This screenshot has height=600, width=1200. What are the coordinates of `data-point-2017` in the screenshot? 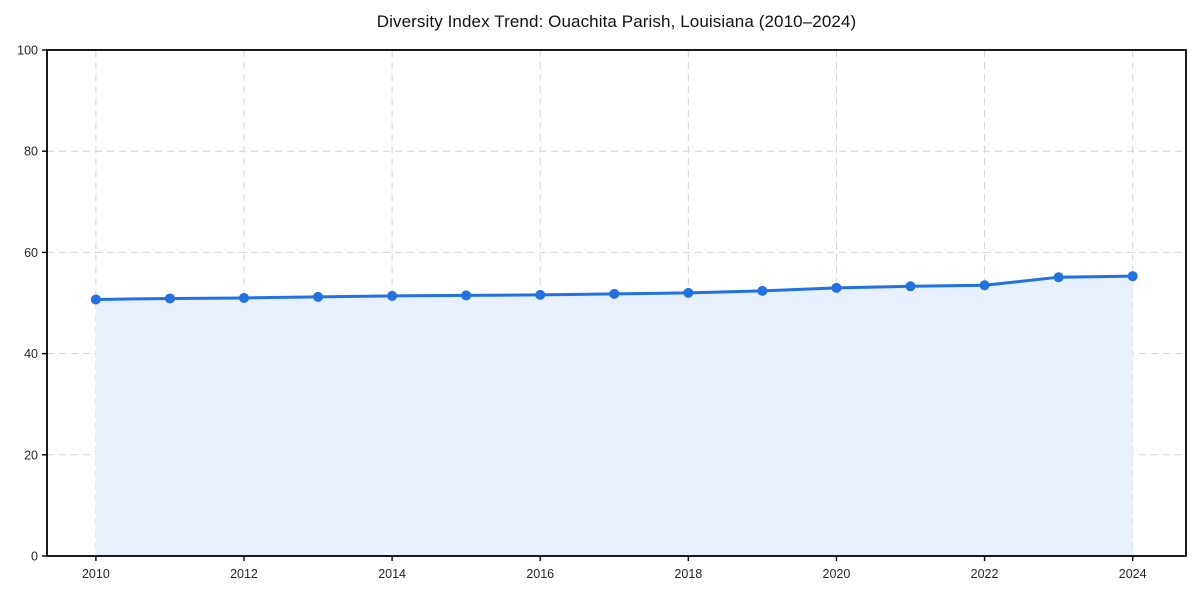 It's located at (614, 293).